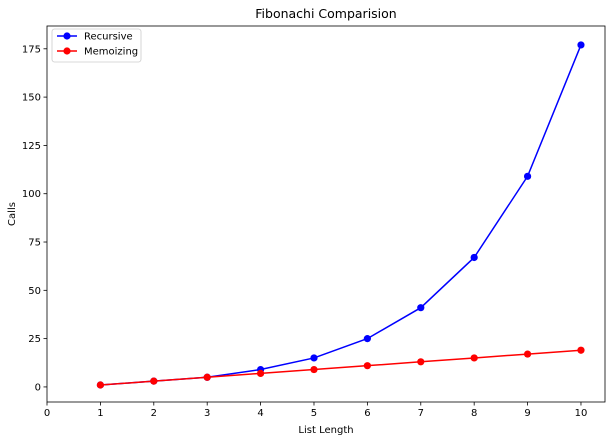  Describe the element at coordinates (100, 413) in the screenshot. I see `x-tick-label-1: 1` at that location.